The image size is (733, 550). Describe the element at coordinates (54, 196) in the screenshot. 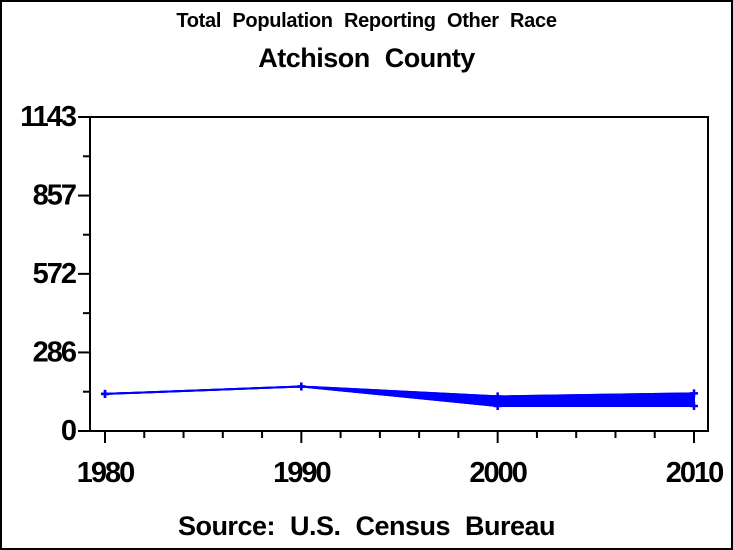

I see `y-axis-tick-label: 857` at that location.